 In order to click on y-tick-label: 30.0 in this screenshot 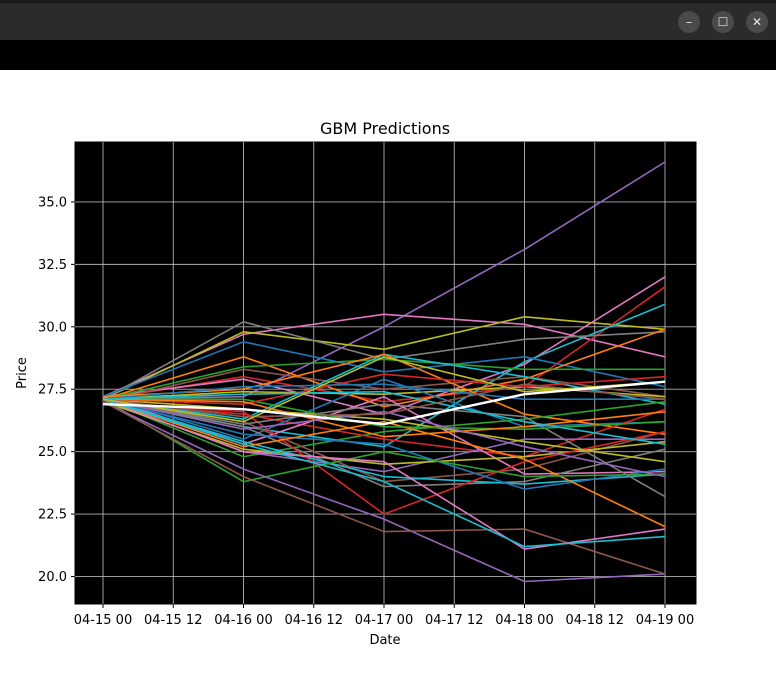, I will do `click(52, 327)`.